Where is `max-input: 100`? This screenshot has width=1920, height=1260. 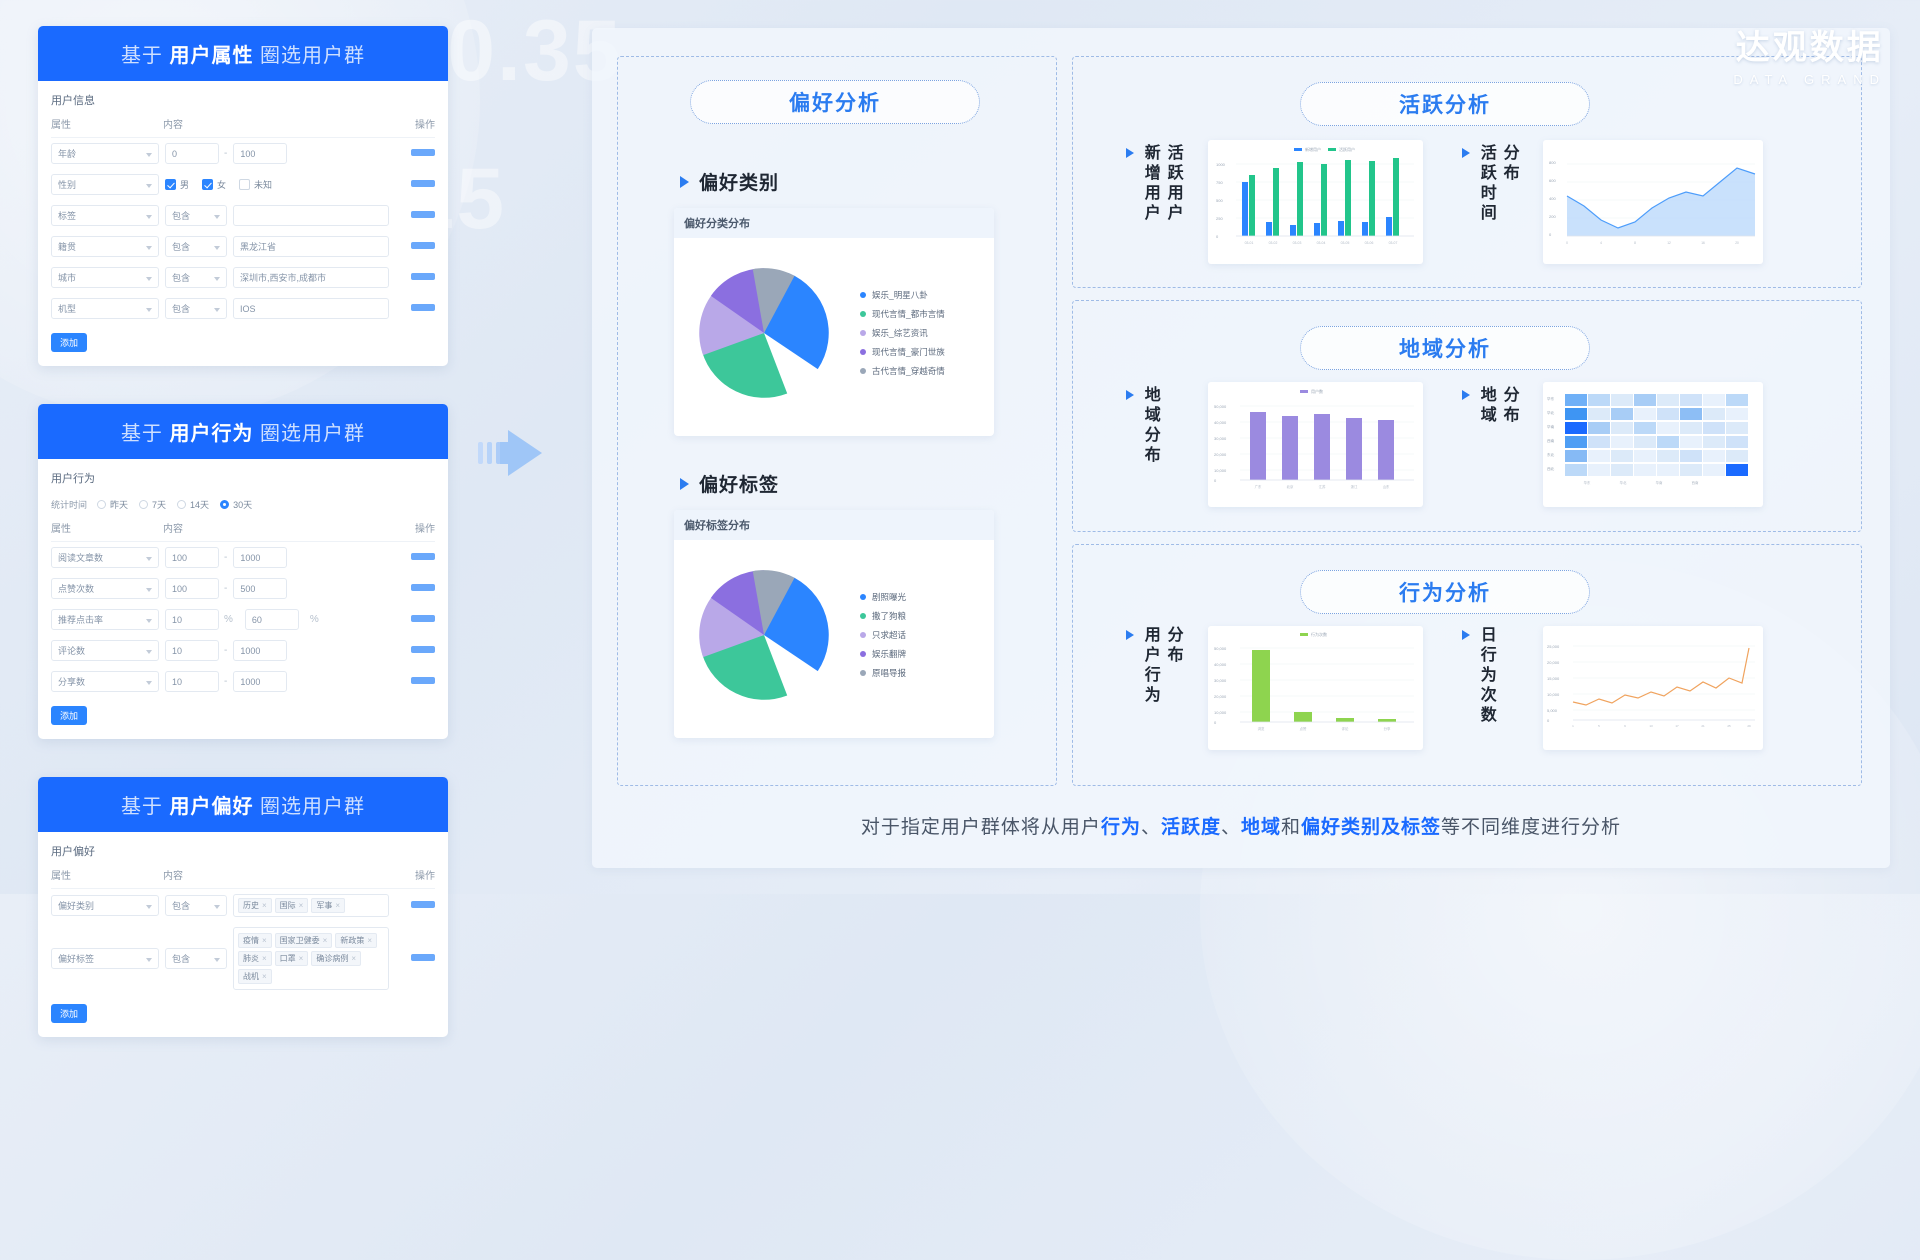 max-input: 100 is located at coordinates (260, 153).